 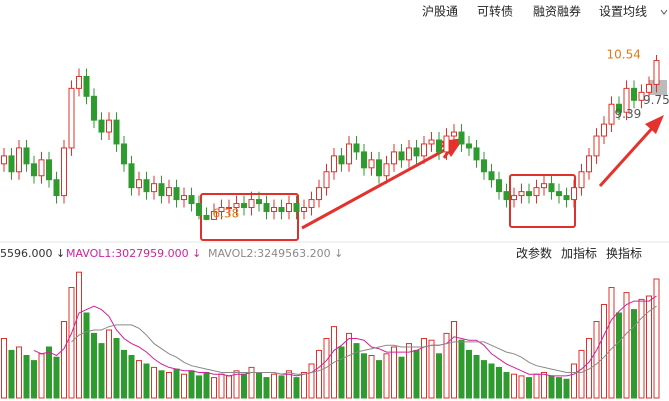 I want to click on toolbar-button: 沪股通, so click(x=440, y=12).